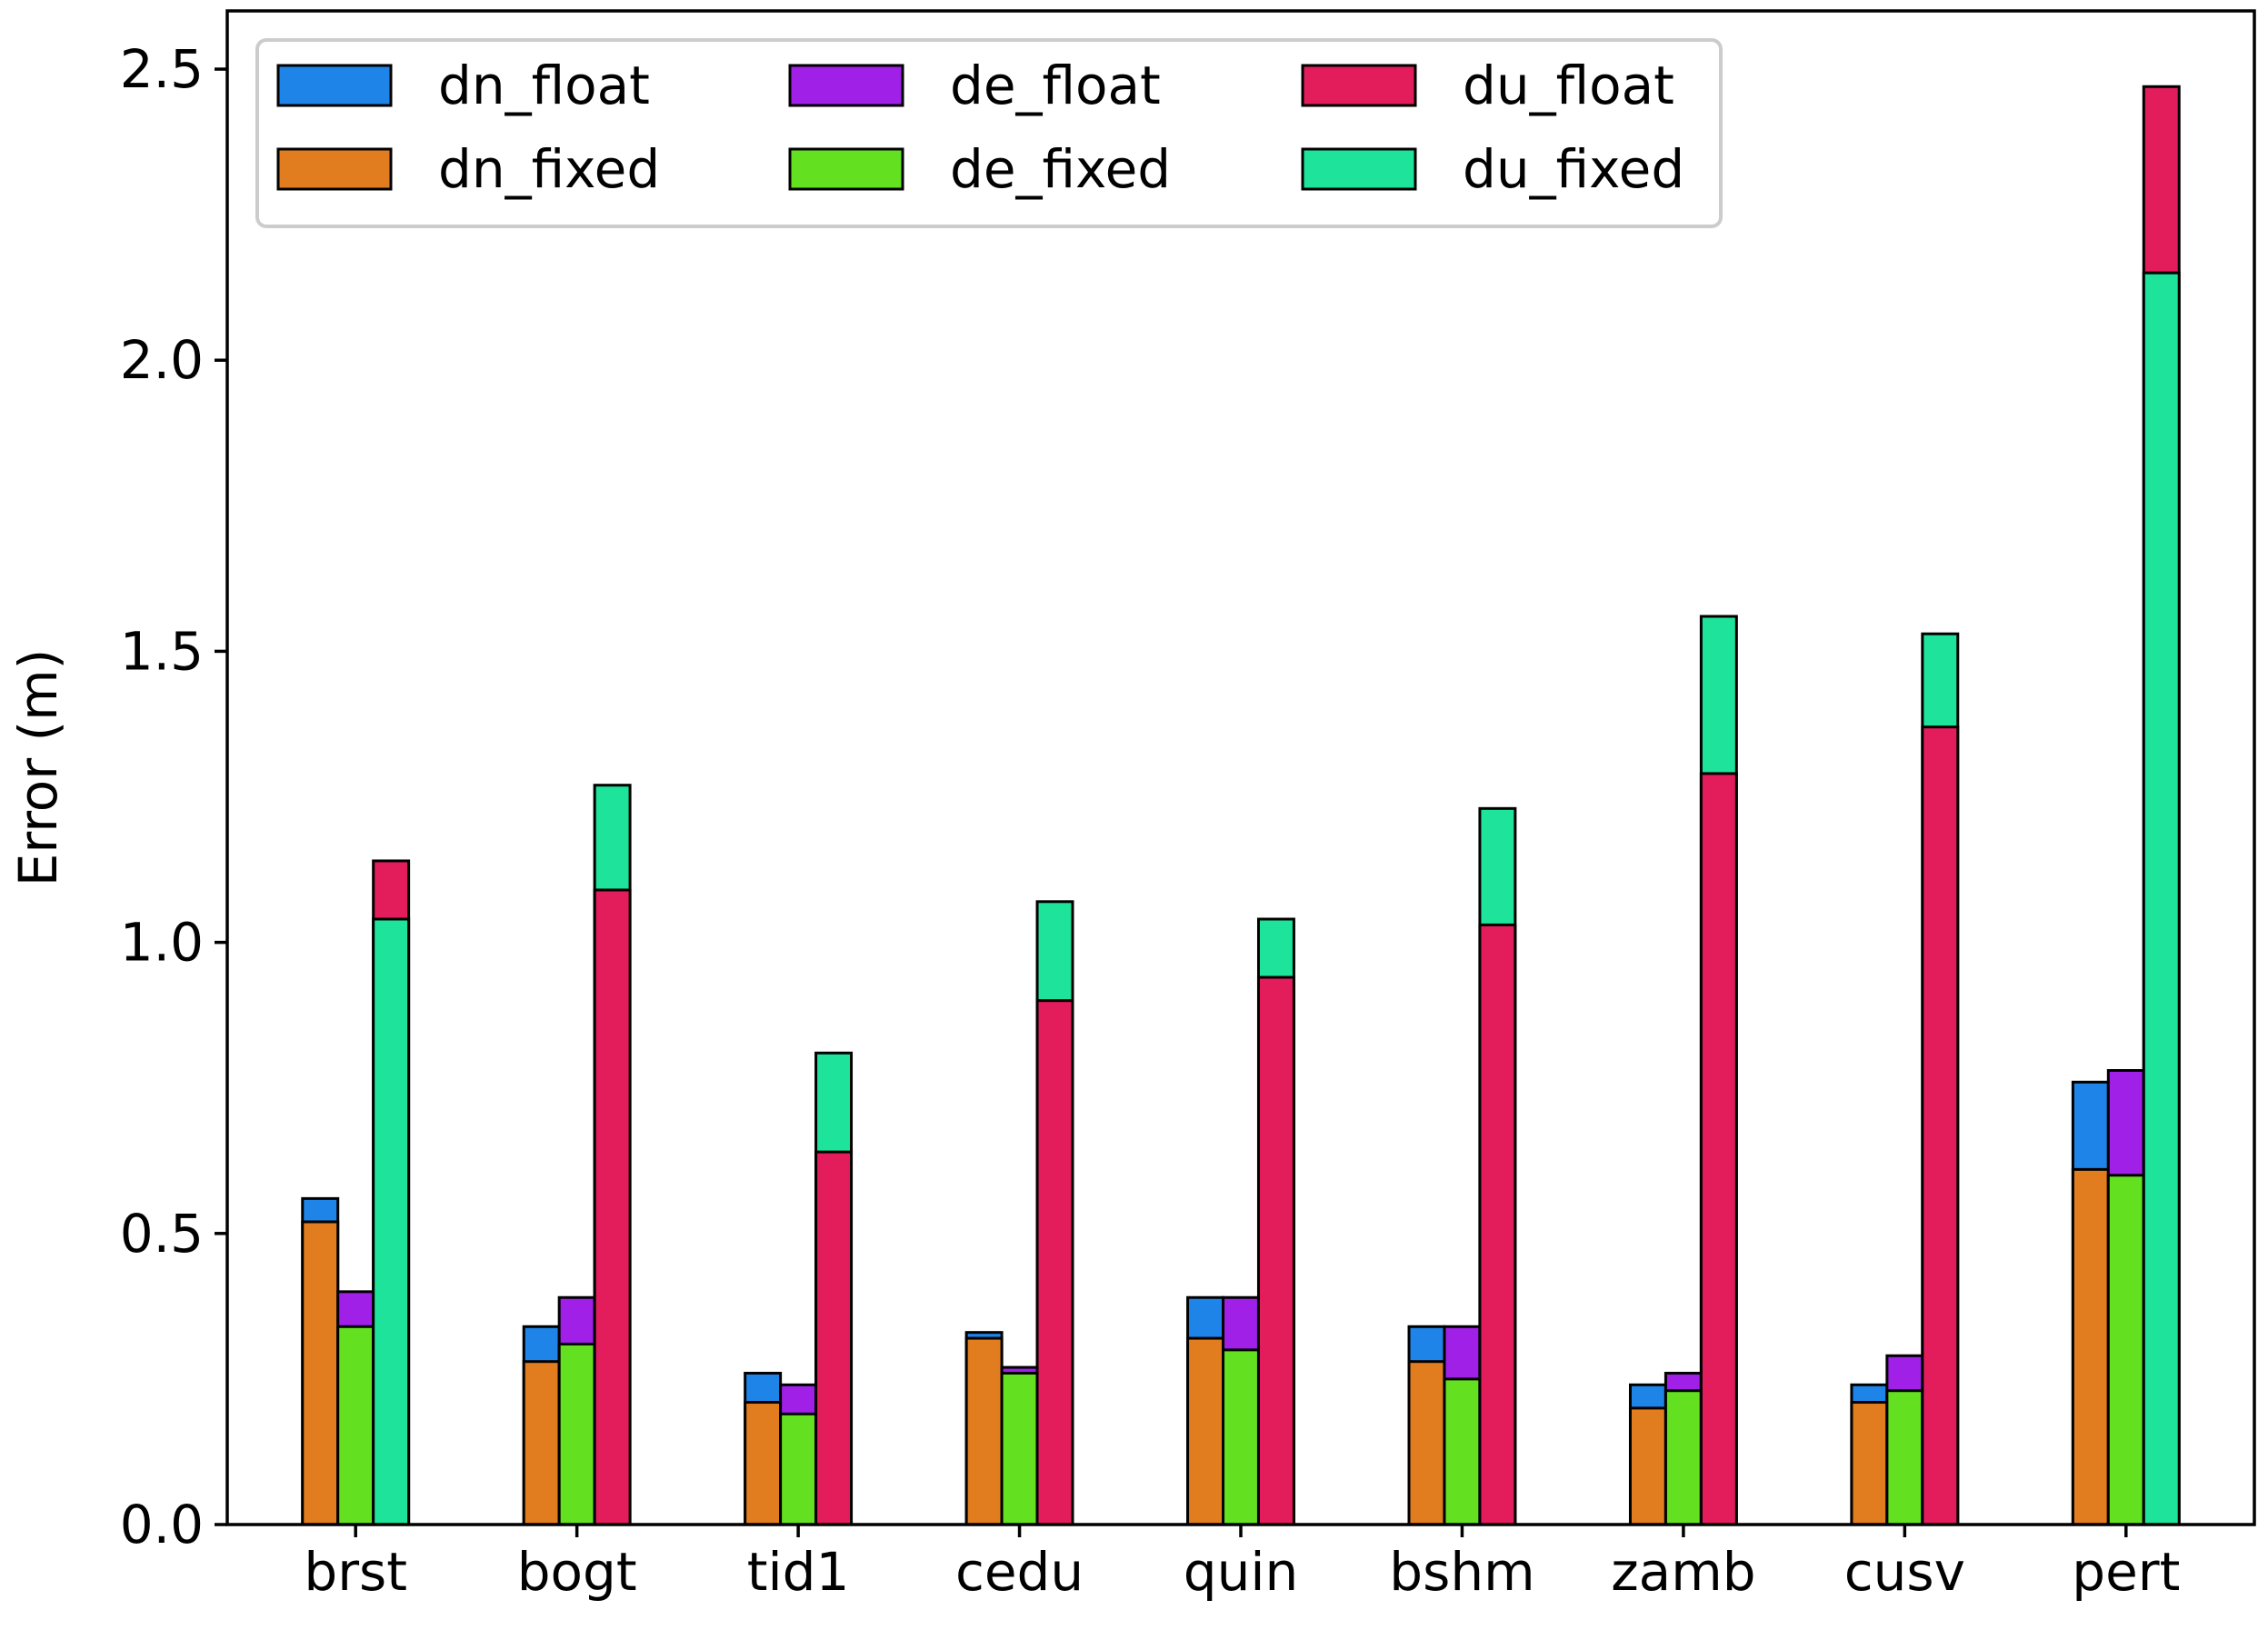 This screenshot has height=1630, width=2268. I want to click on y-tick-label: 0.0, so click(162, 1524).